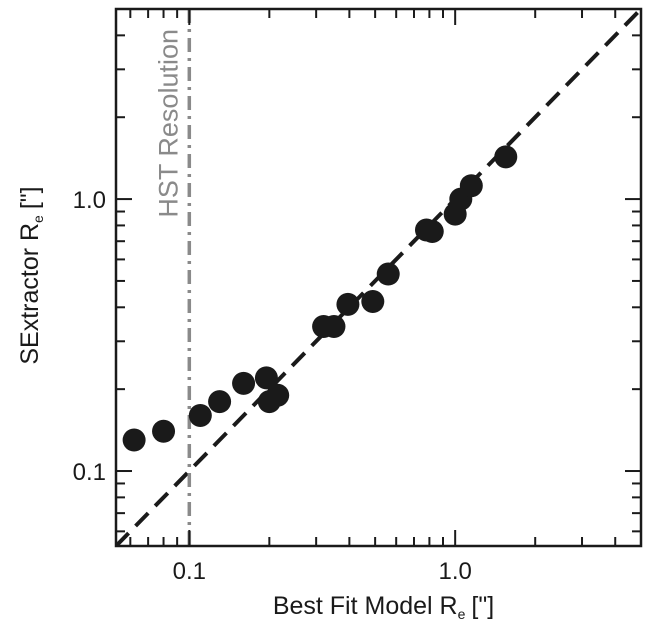 The width and height of the screenshot is (670, 623). Describe the element at coordinates (383, 607) in the screenshot. I see `x-axis-title: Best Fit Model Re ["]` at that location.